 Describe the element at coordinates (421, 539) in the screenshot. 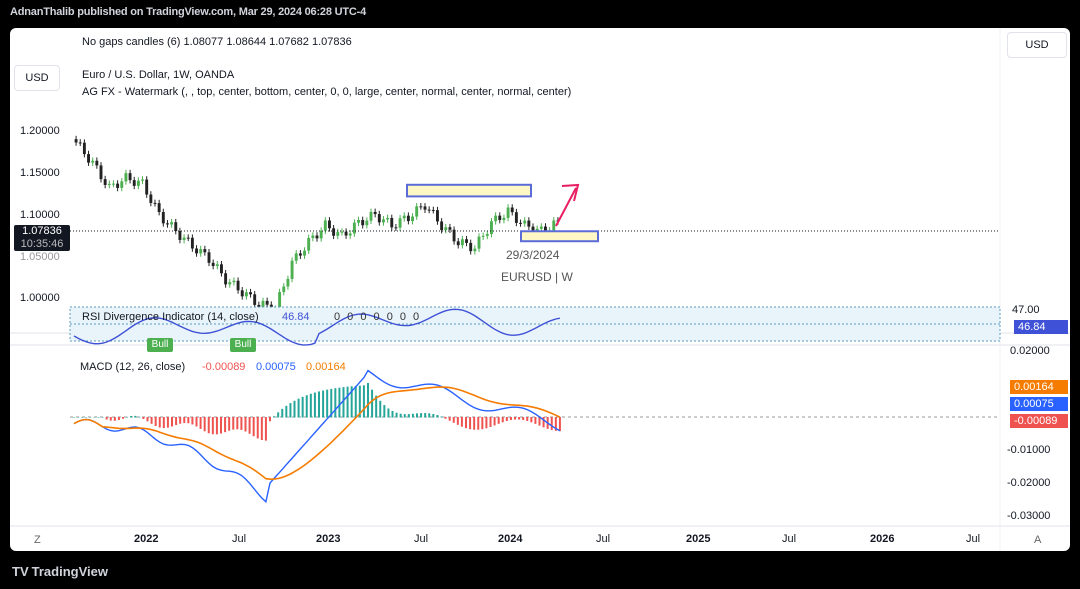

I see `x-label-jul-2023: Jul` at that location.